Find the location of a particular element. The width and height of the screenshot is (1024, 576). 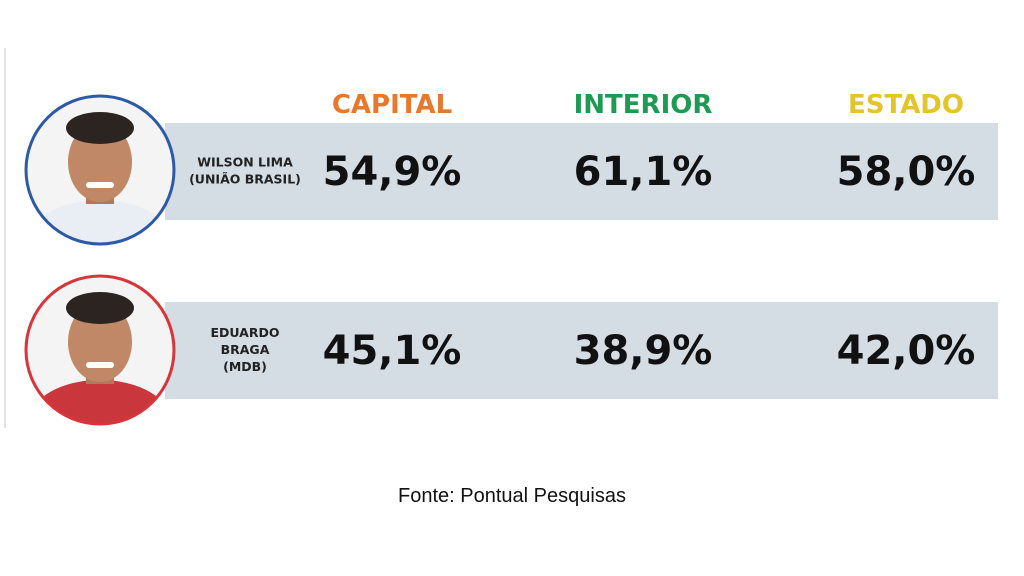

candidate-name: BRAGA is located at coordinates (245, 349).